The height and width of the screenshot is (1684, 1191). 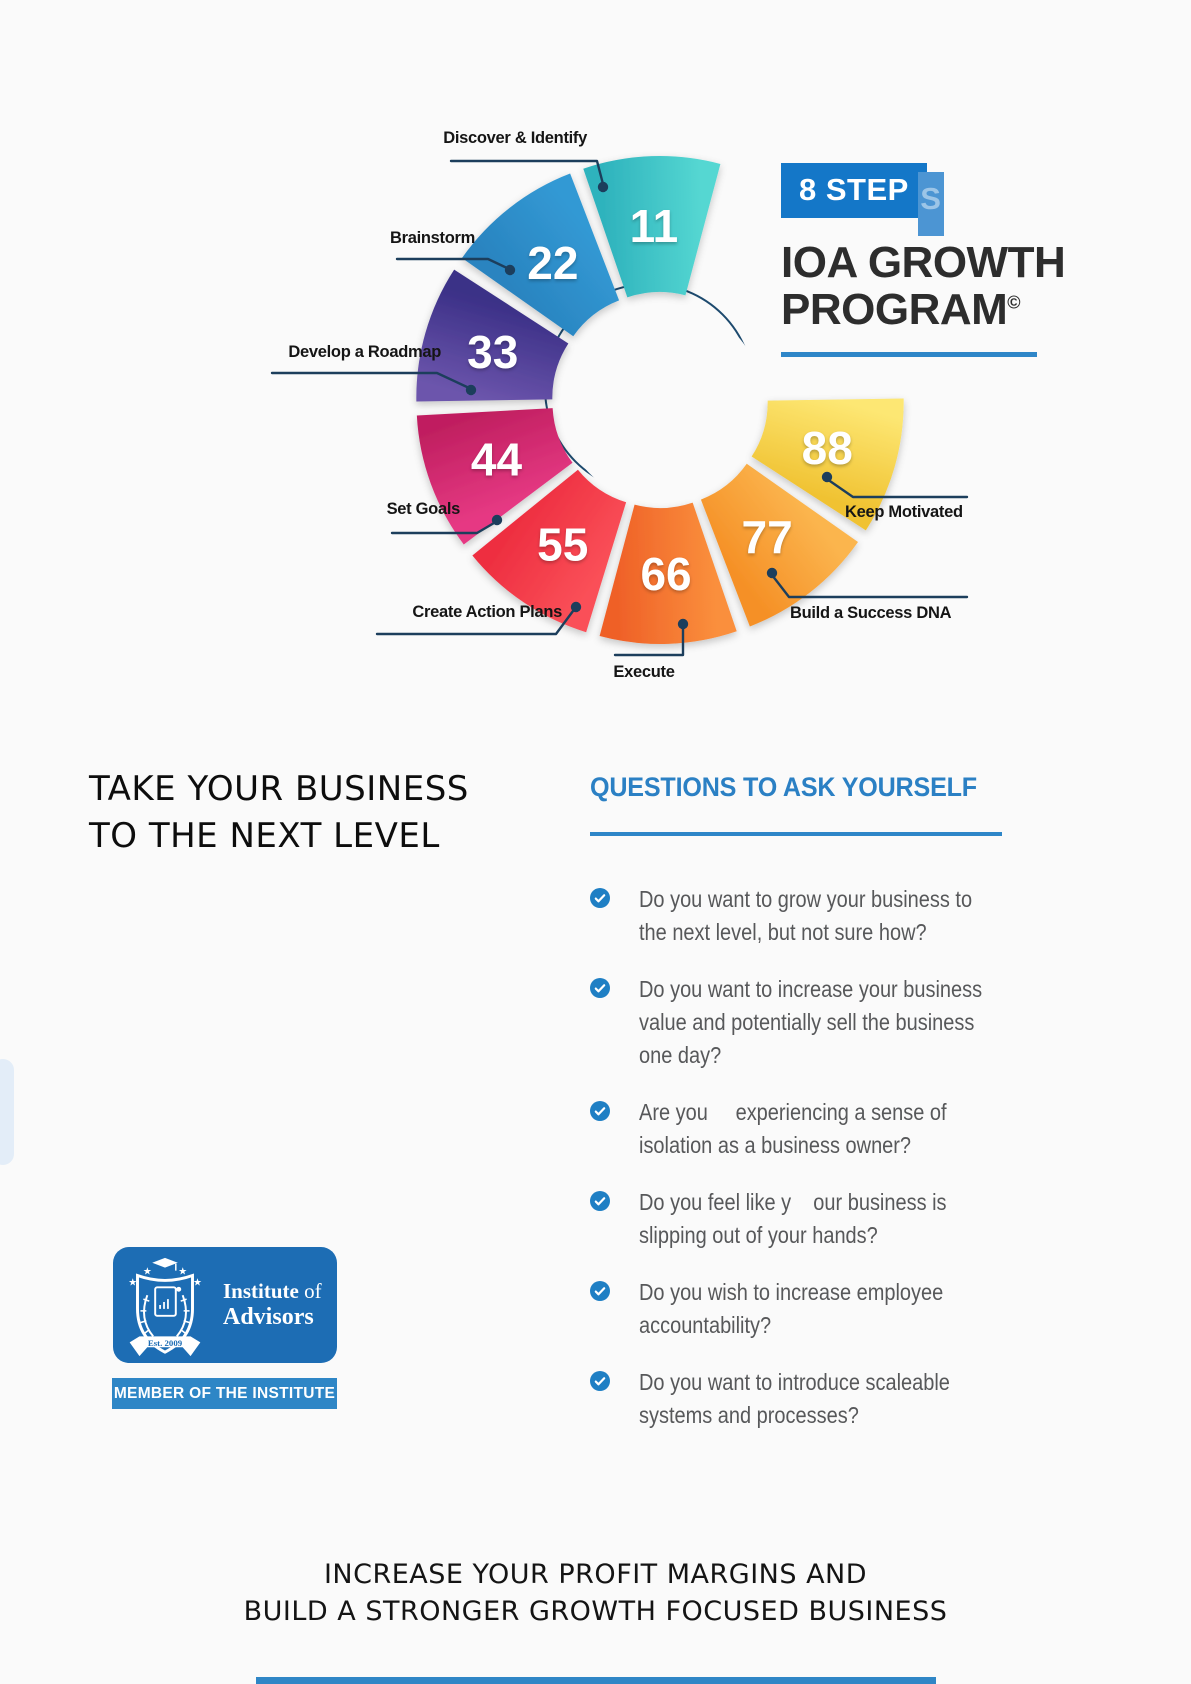 What do you see at coordinates (552, 263) in the screenshot?
I see `segment-number: 22` at bounding box center [552, 263].